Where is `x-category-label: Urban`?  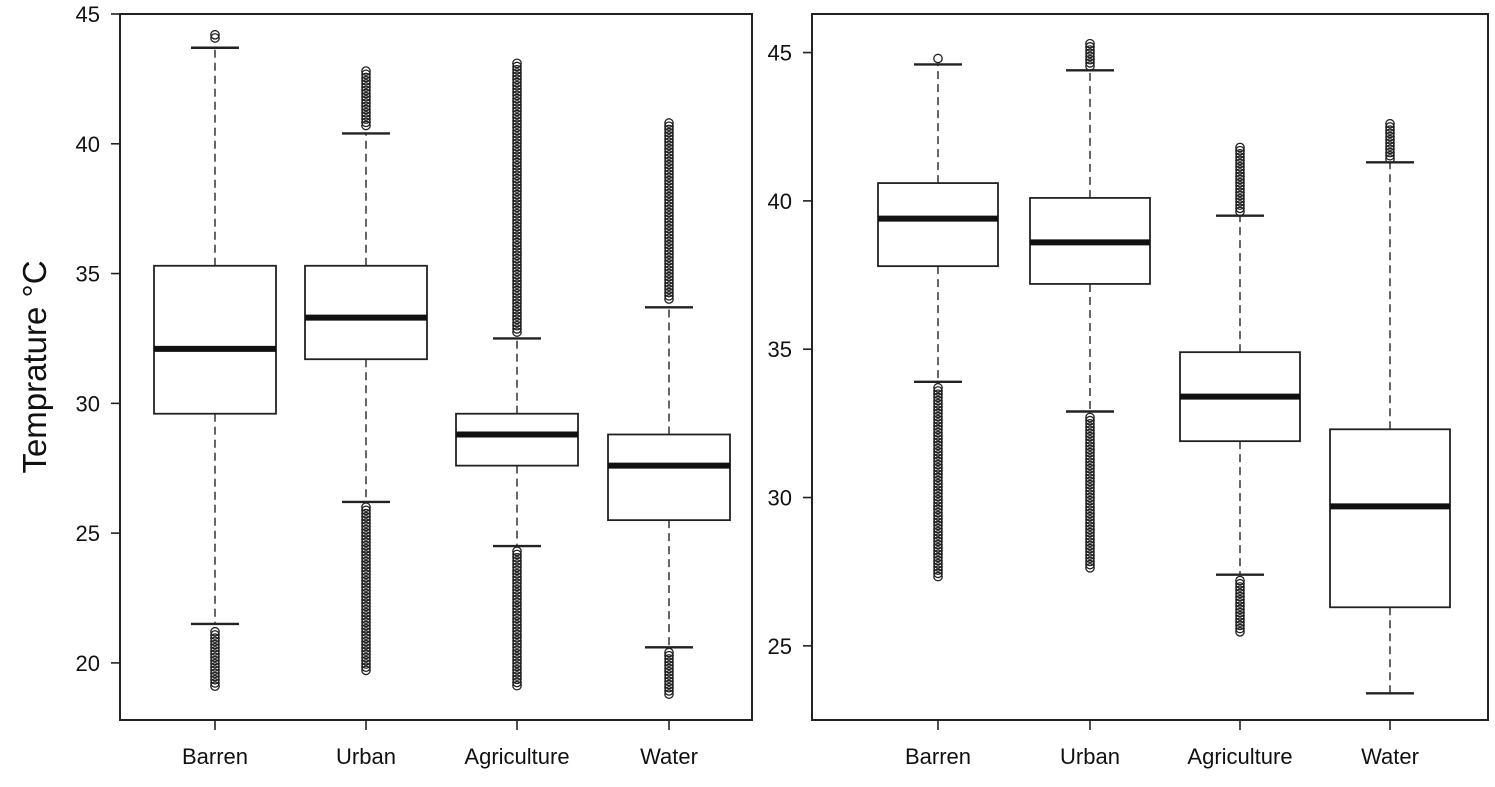
x-category-label: Urban is located at coordinates (366, 756).